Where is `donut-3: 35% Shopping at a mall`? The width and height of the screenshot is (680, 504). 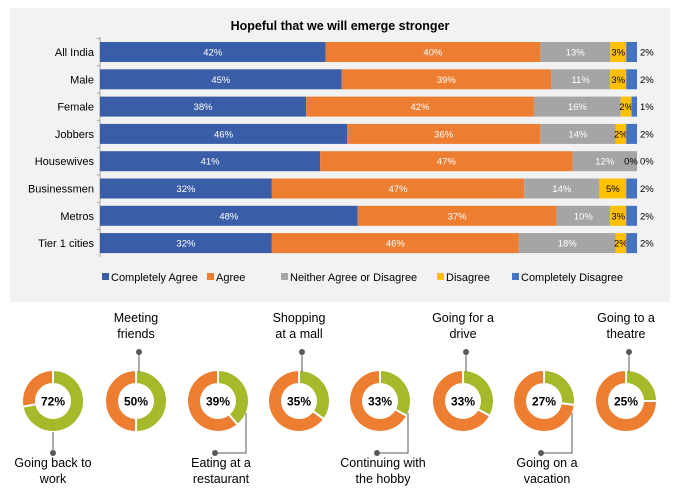
donut-3: 35% Shopping at a mall is located at coordinates (299, 372).